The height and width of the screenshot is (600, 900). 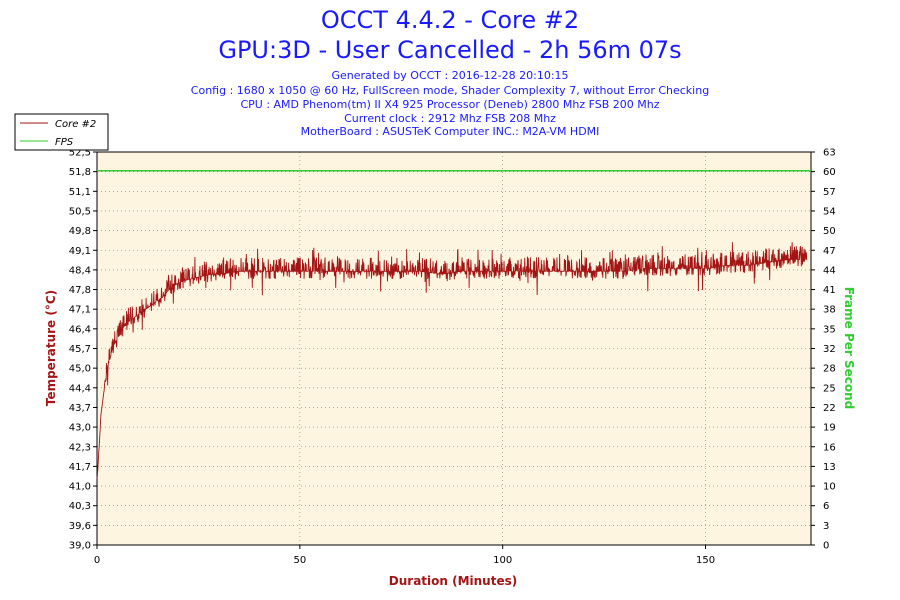 What do you see at coordinates (826, 526) in the screenshot?
I see `y2-tick-label: 3` at bounding box center [826, 526].